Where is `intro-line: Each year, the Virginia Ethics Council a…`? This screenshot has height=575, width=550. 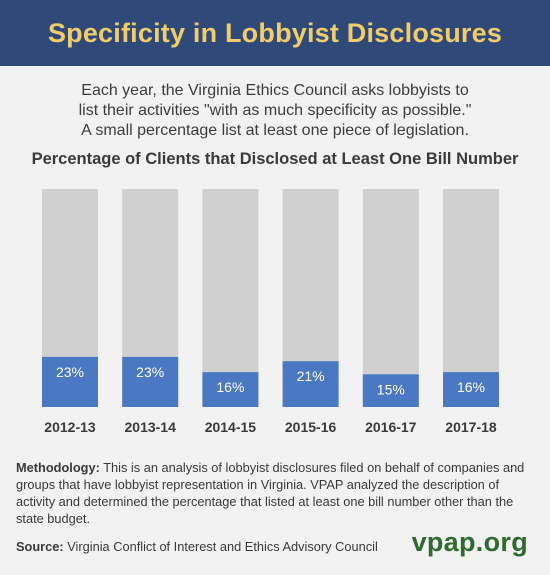 intro-line: Each year, the Virginia Ethics Council a… is located at coordinates (275, 90).